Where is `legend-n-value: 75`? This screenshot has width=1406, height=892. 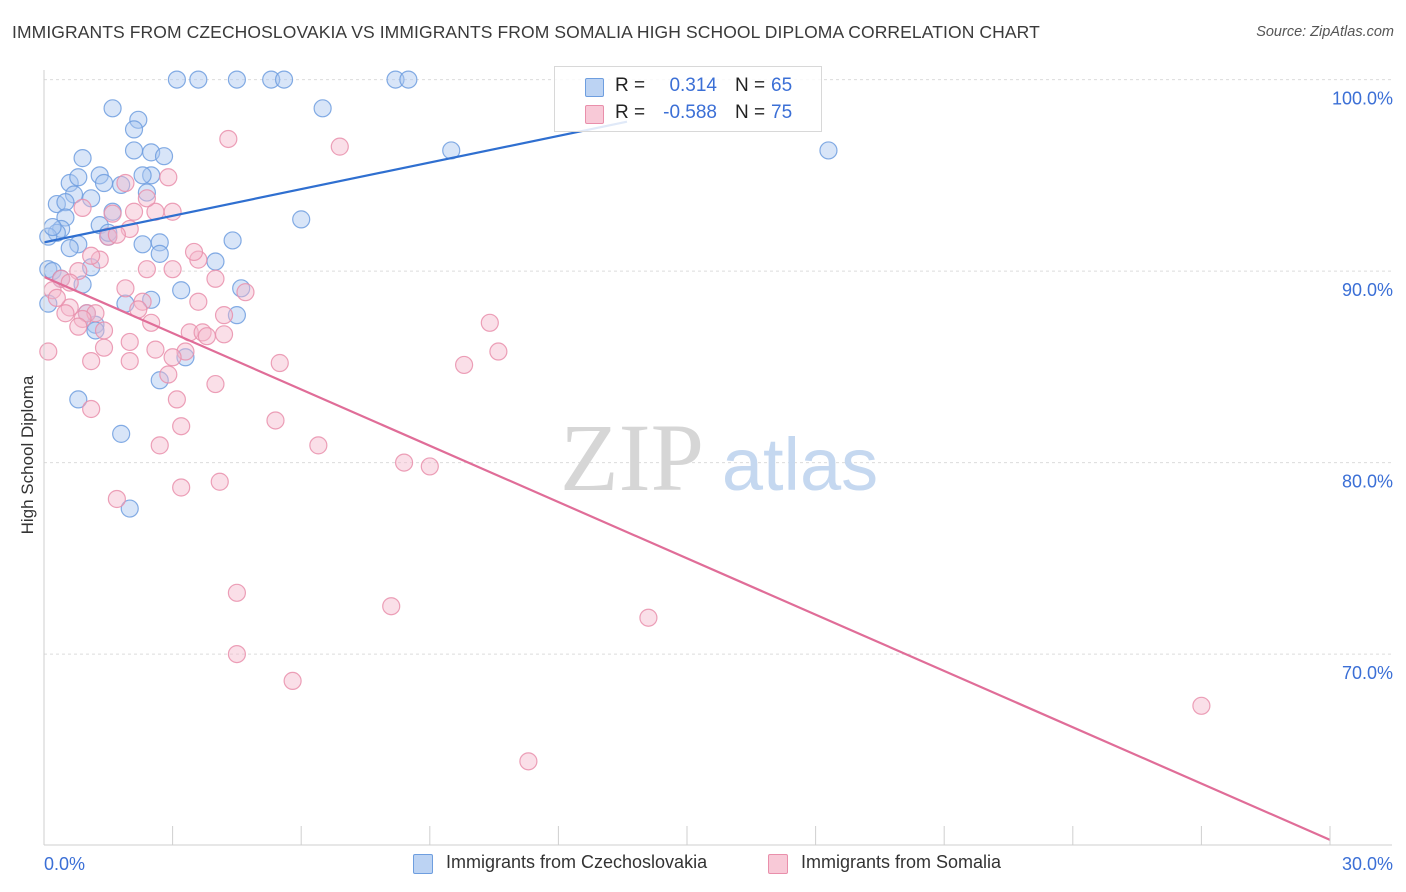
legend-n-value: 75 is located at coordinates (782, 112).